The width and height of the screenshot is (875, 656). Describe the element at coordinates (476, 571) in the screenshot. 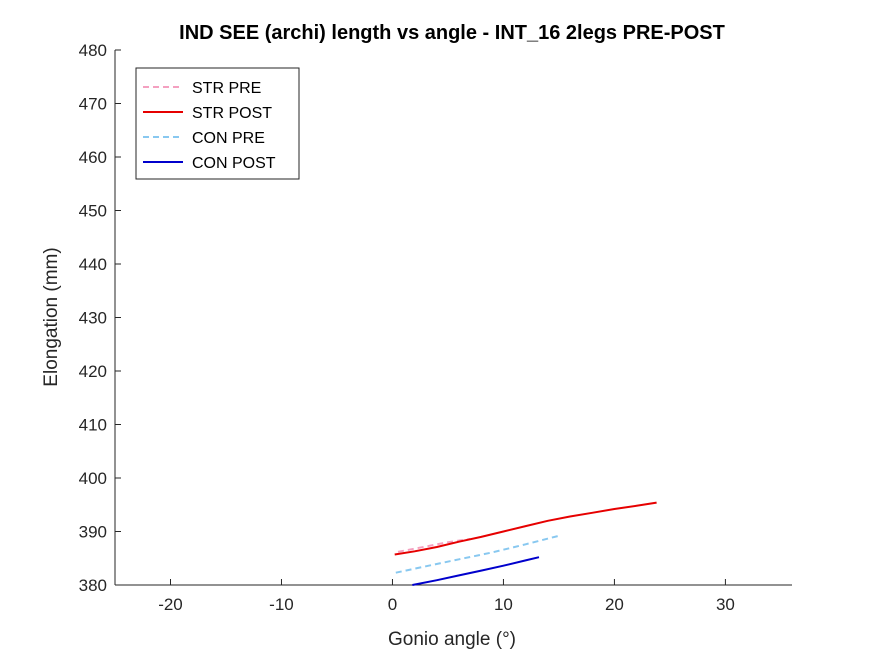

I see `series-line-con-post` at that location.